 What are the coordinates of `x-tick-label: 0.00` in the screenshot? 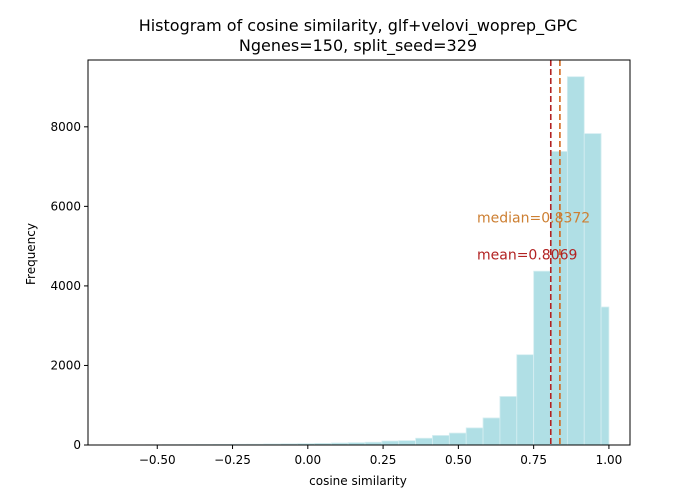 It's located at (307, 460).